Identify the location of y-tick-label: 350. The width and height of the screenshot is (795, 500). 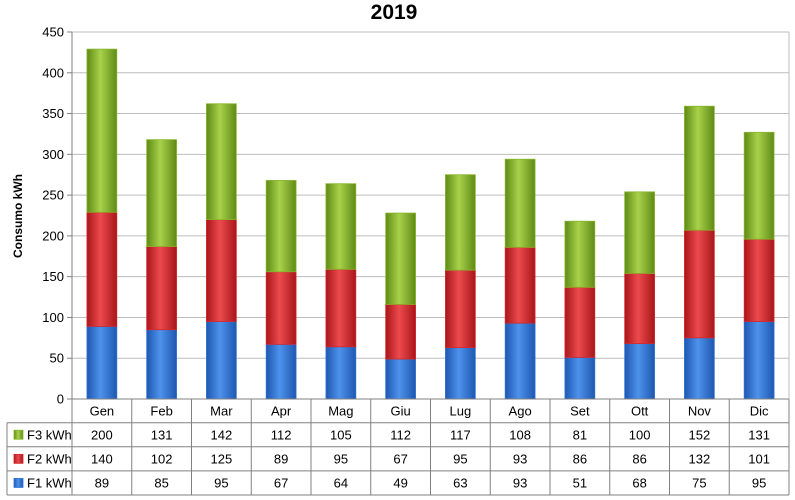
(53, 113).